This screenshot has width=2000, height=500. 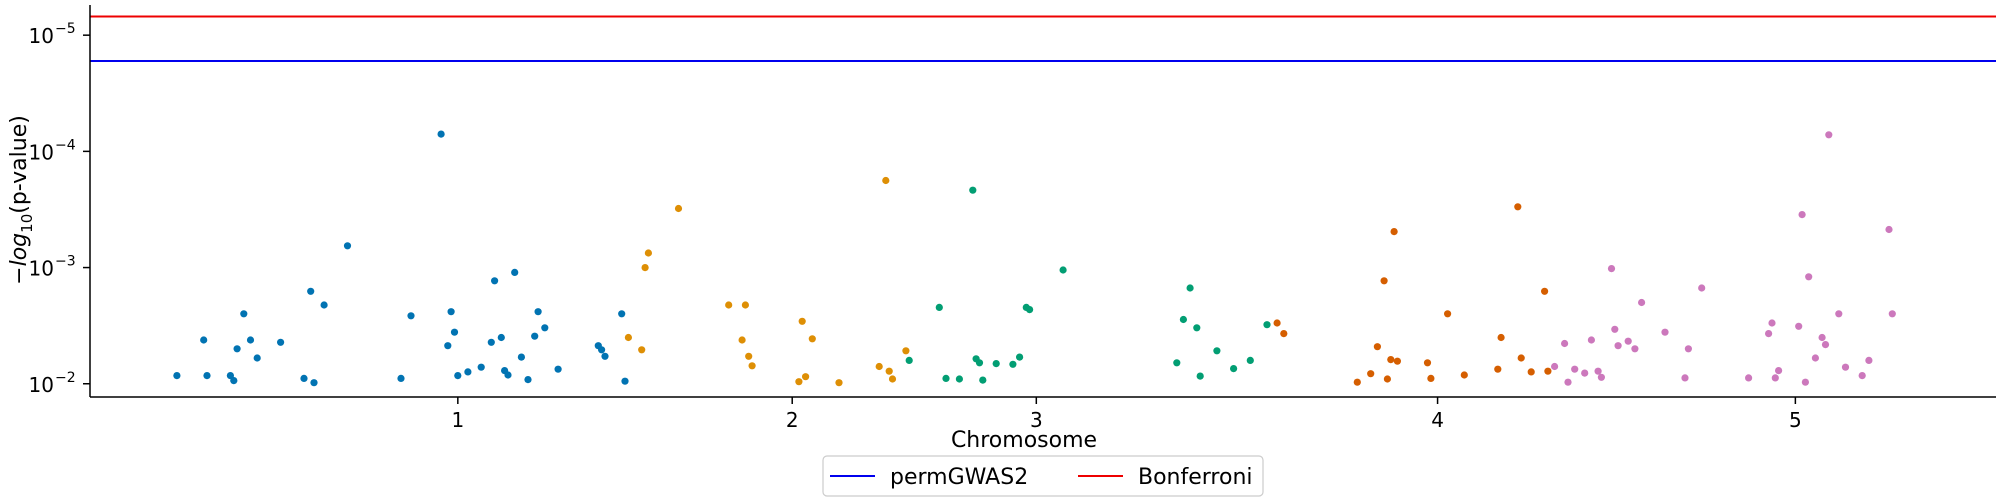 I want to click on x-axis-label: Chromosome, so click(x=1024, y=440).